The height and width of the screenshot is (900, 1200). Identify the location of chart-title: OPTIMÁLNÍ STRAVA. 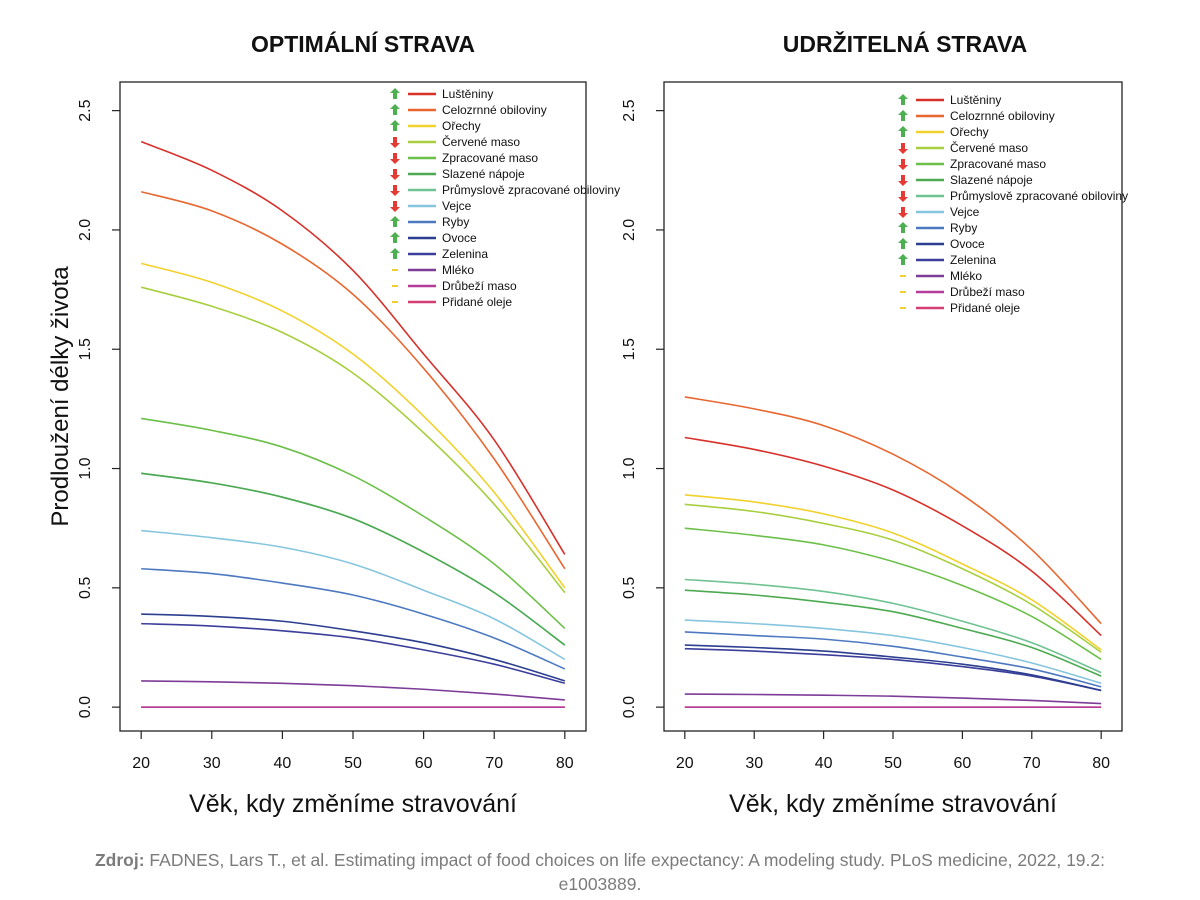
(363, 43).